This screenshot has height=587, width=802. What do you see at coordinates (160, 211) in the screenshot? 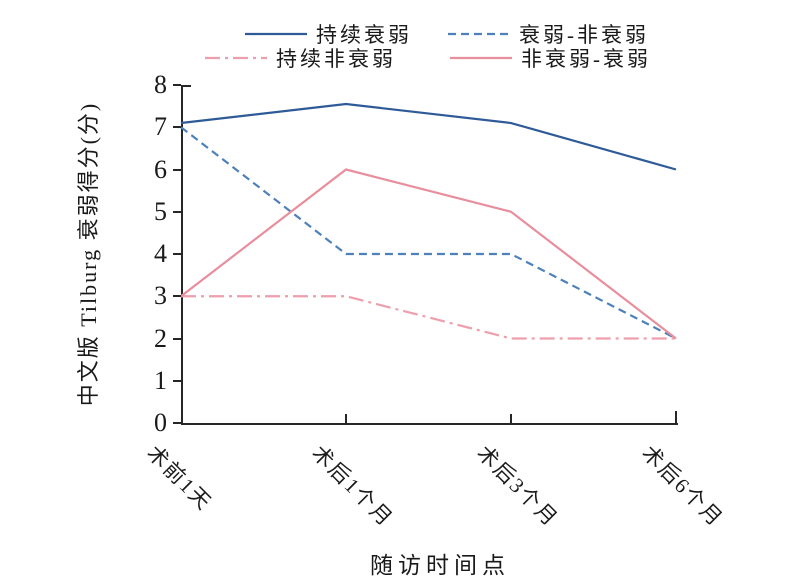
I see `y-tick-label: 5` at bounding box center [160, 211].